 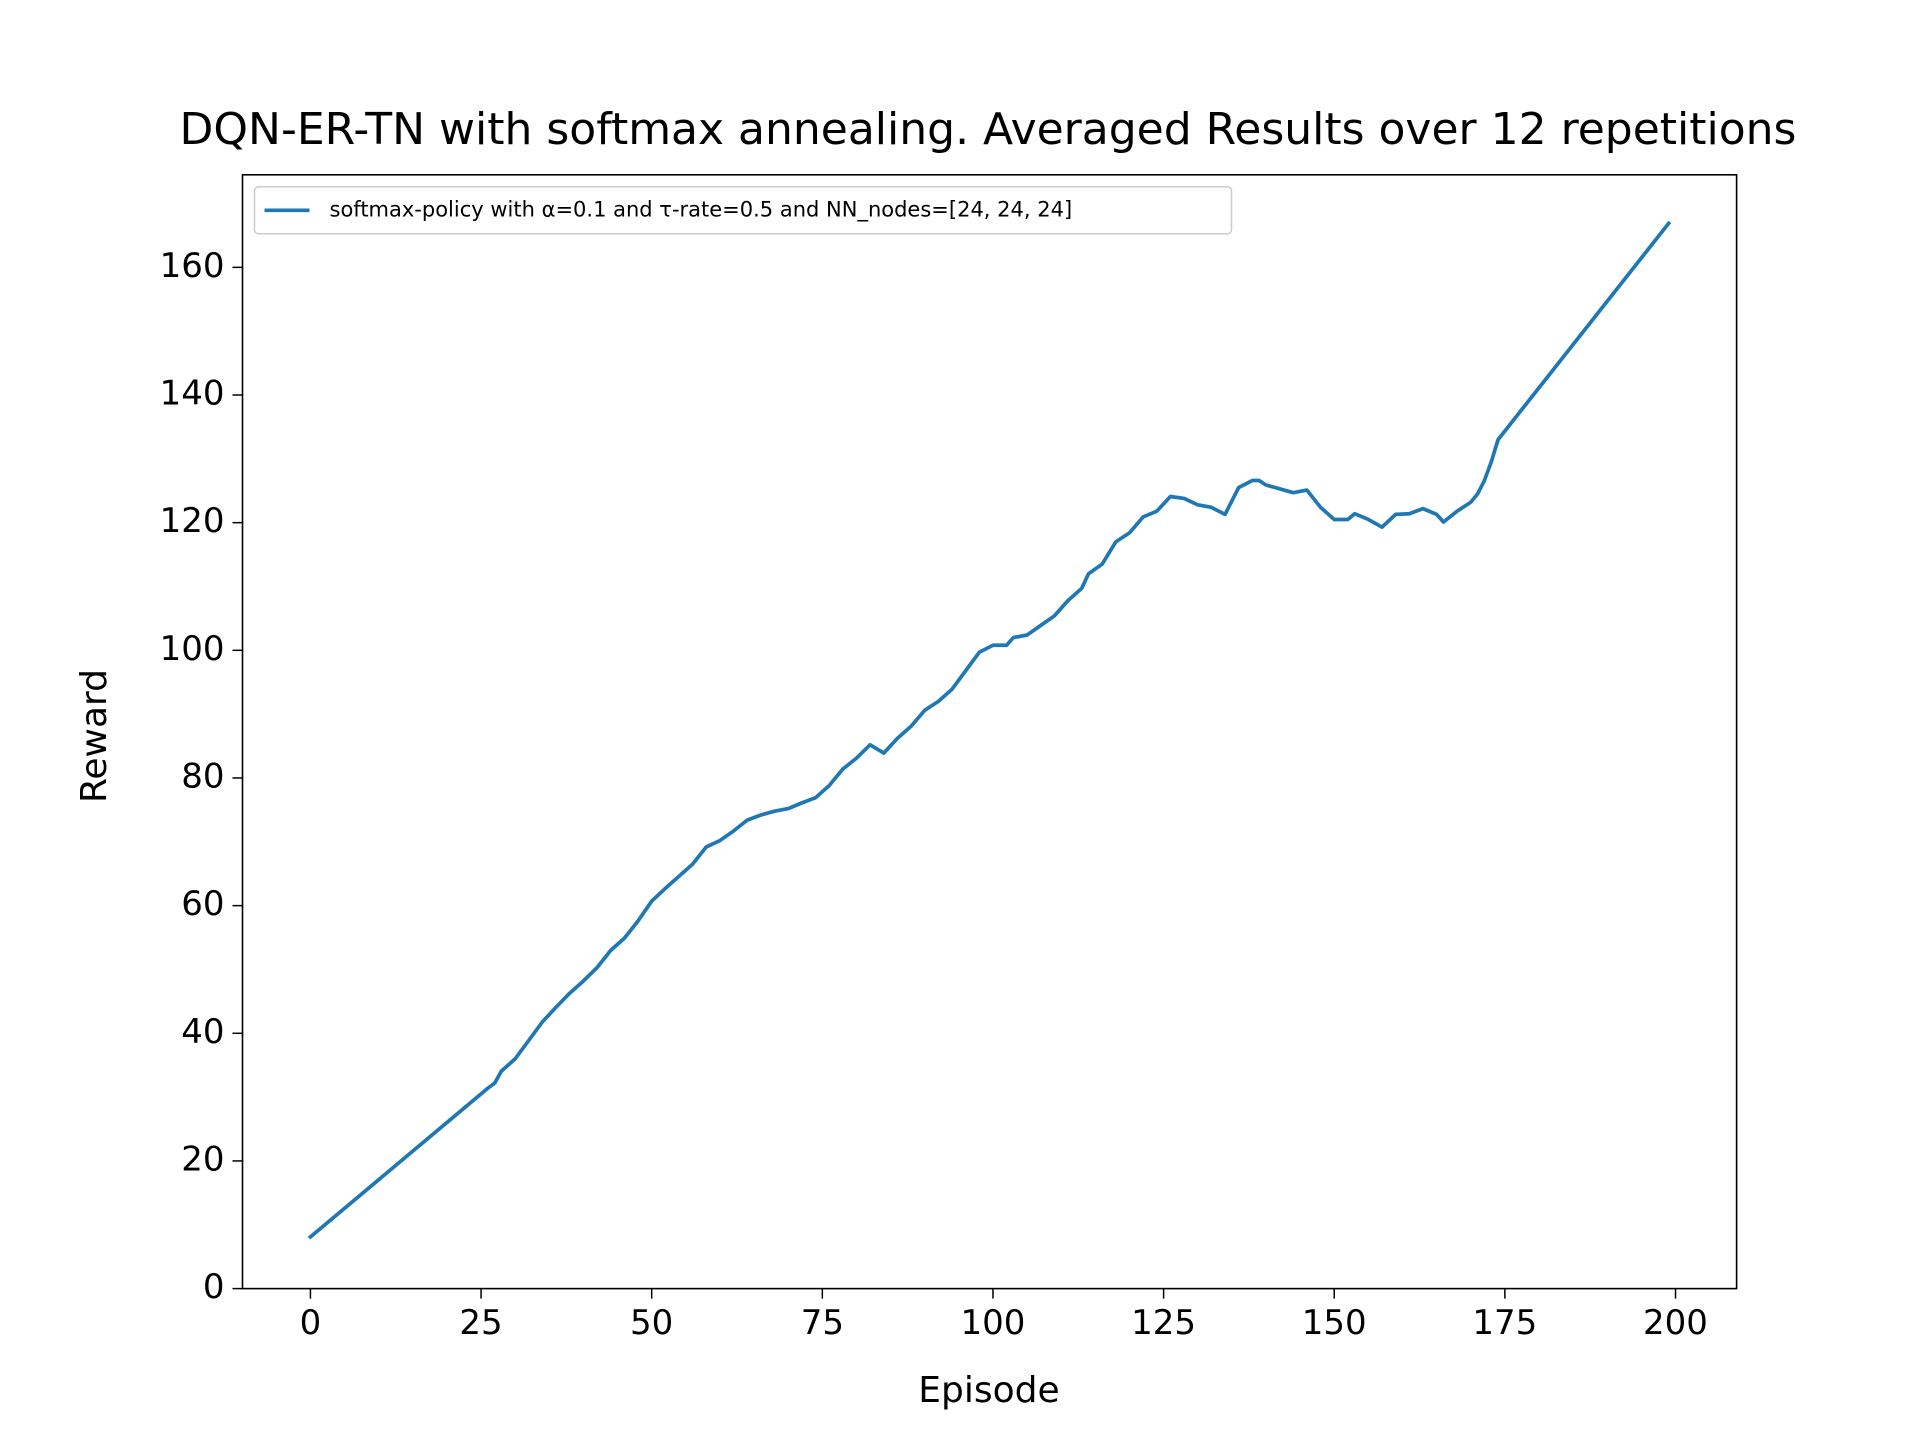 I want to click on y-tick-label: 20, so click(x=202, y=1159).